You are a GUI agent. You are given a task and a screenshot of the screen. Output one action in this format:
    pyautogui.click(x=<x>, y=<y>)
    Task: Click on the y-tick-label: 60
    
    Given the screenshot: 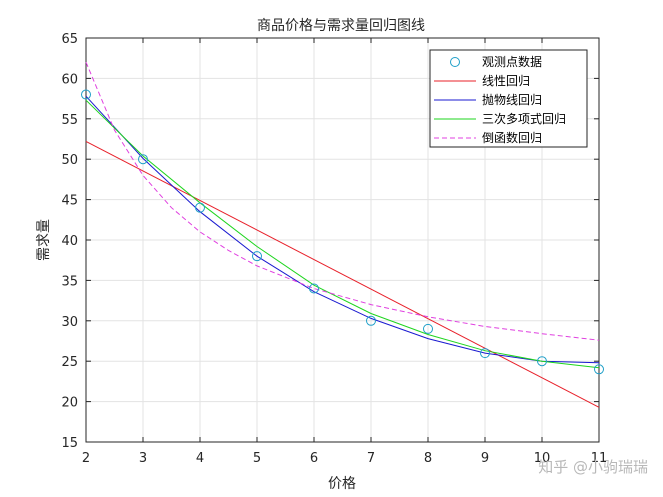 What is the action you would take?
    pyautogui.click(x=69, y=79)
    